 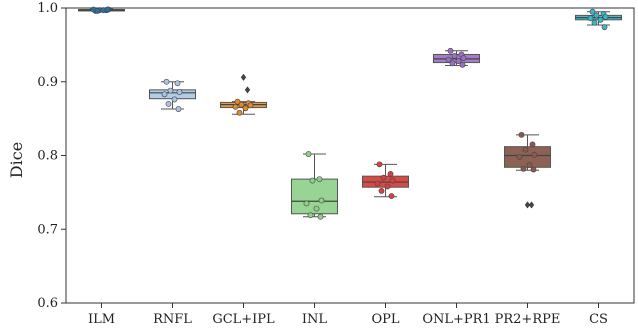 What do you see at coordinates (101, 319) in the screenshot?
I see `x-tick-label: ILM` at bounding box center [101, 319].